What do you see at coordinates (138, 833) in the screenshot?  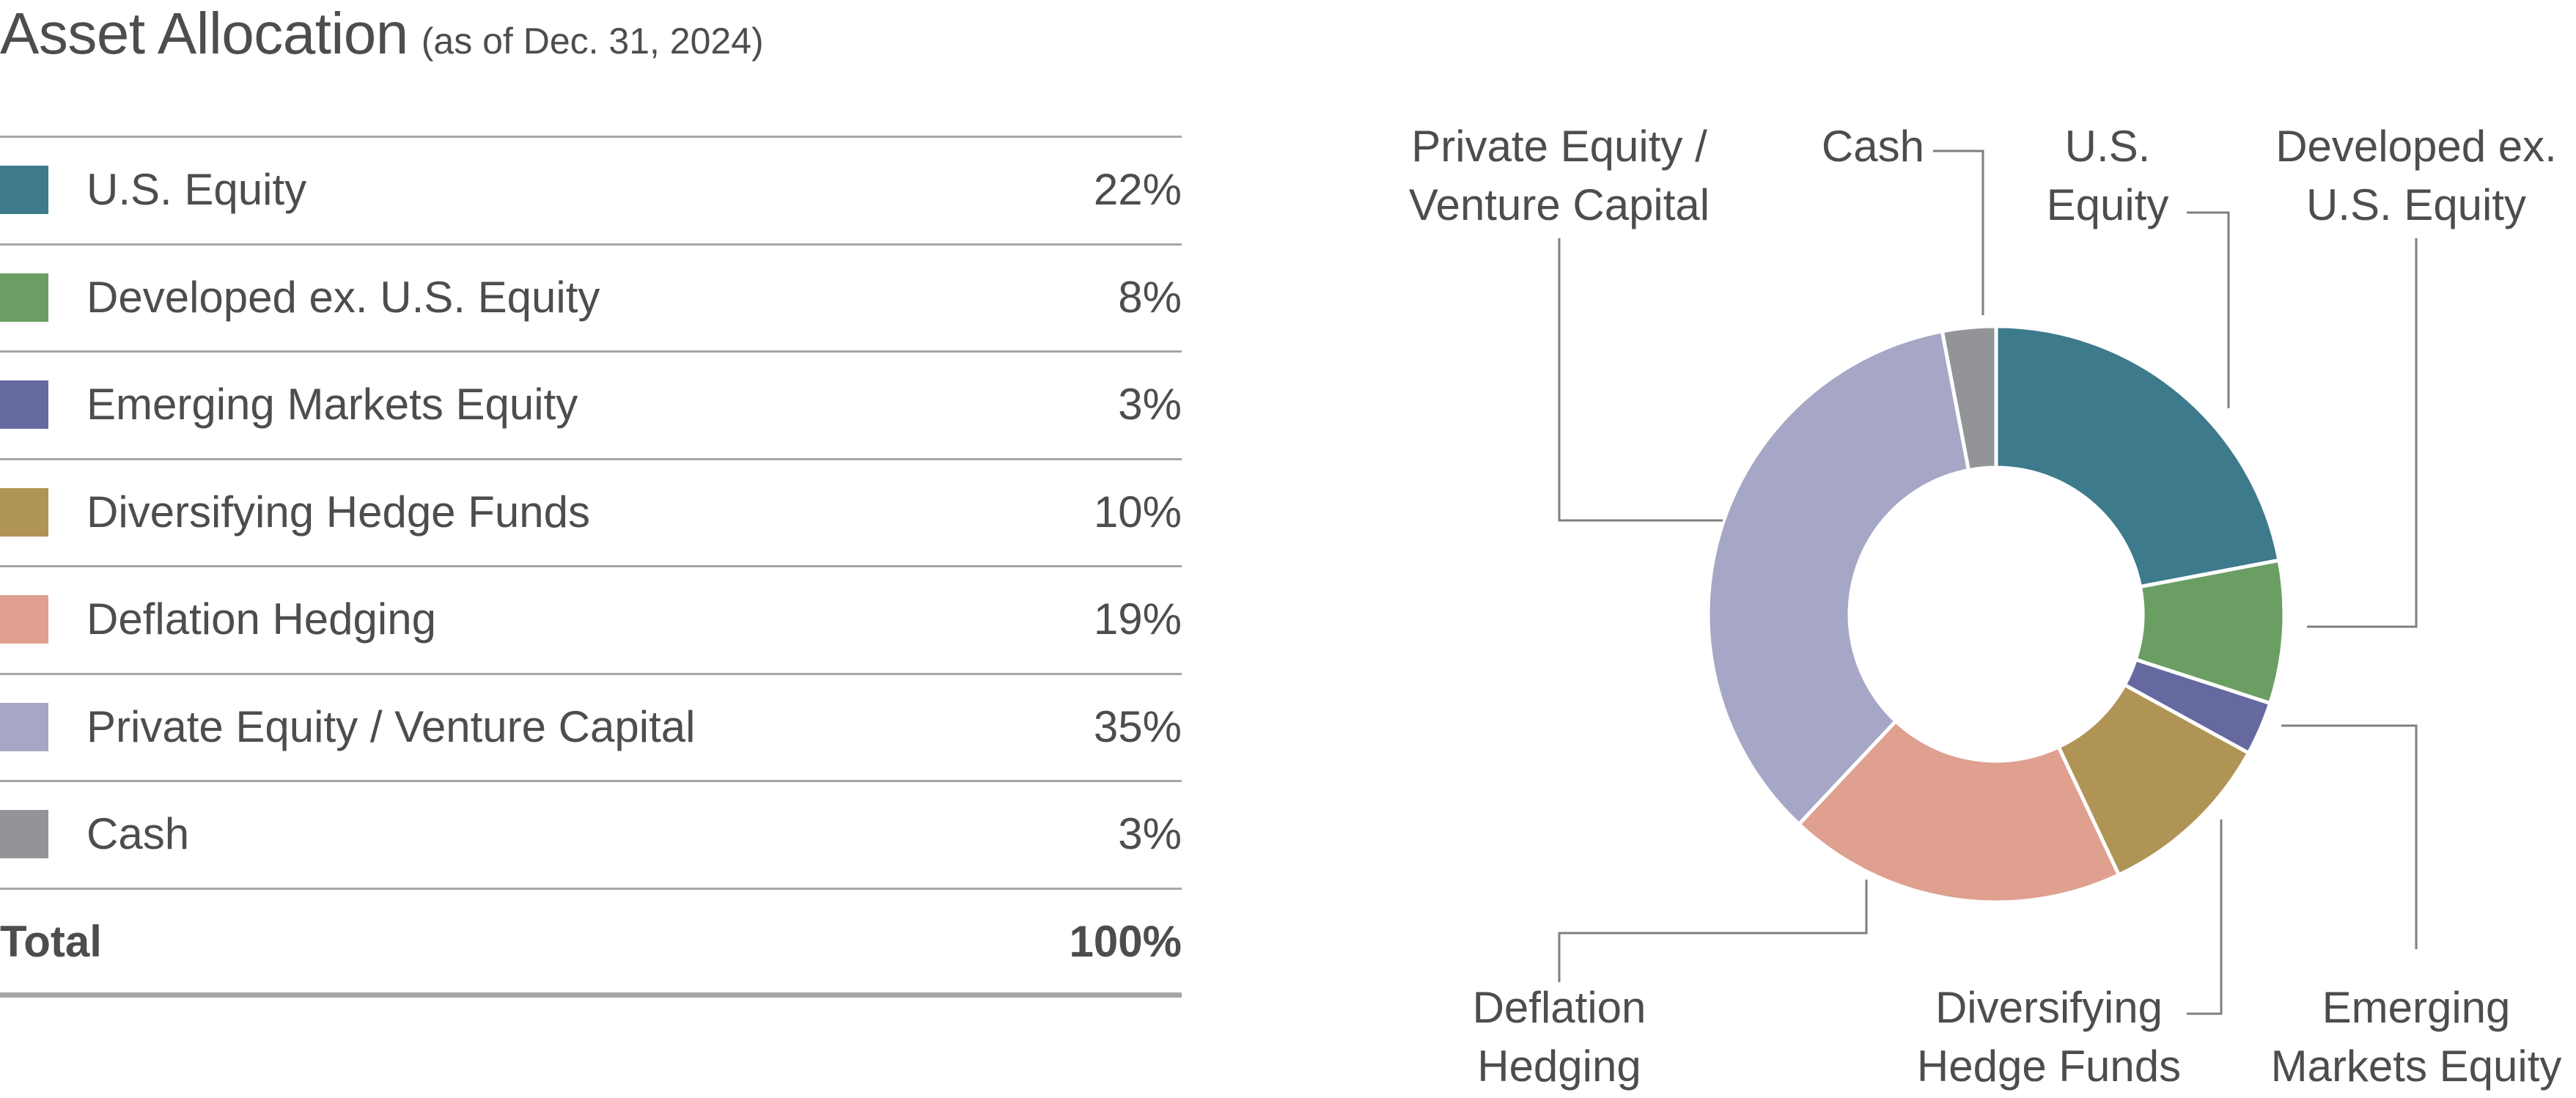 I see `row-label: Cash` at bounding box center [138, 833].